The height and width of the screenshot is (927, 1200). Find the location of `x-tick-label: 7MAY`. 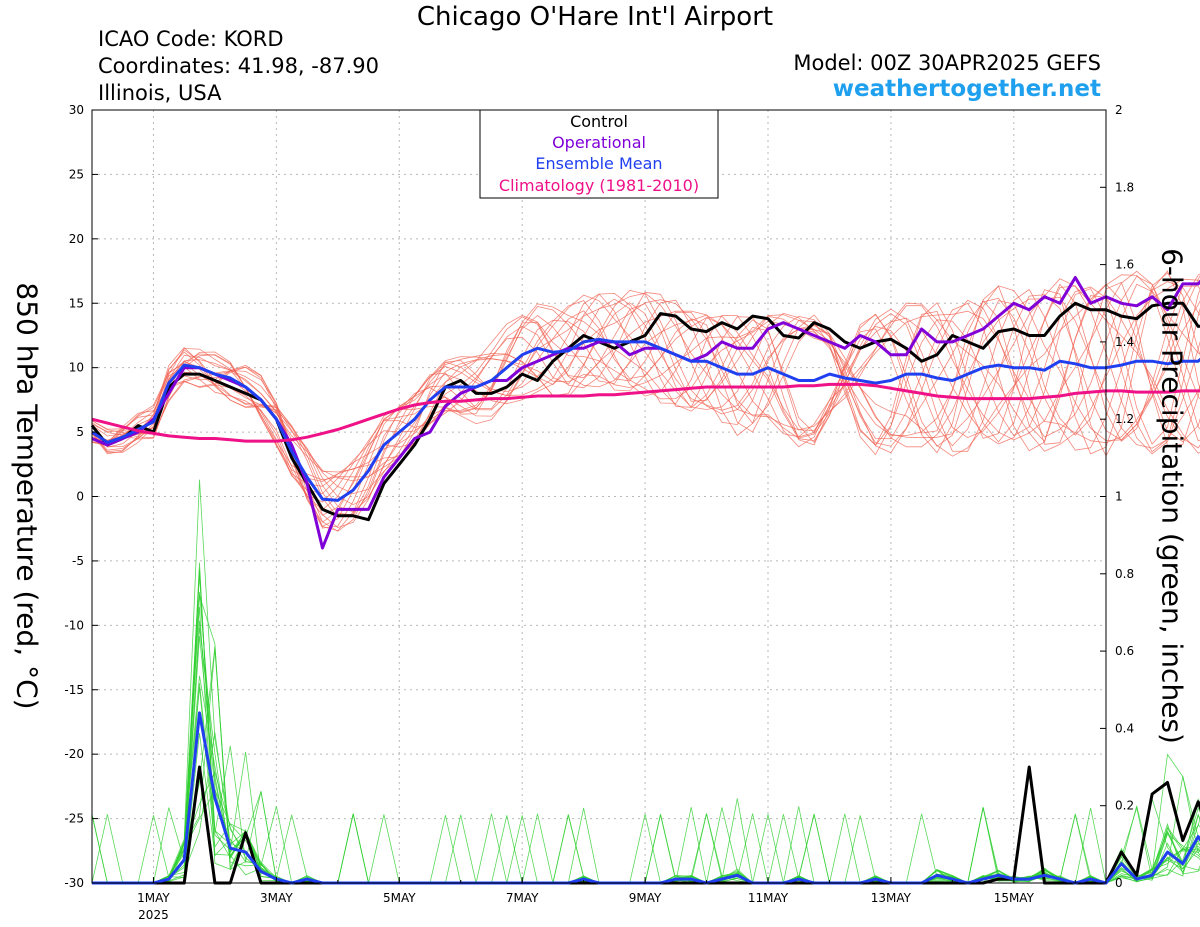

x-tick-label: 7MAY is located at coordinates (522, 898).